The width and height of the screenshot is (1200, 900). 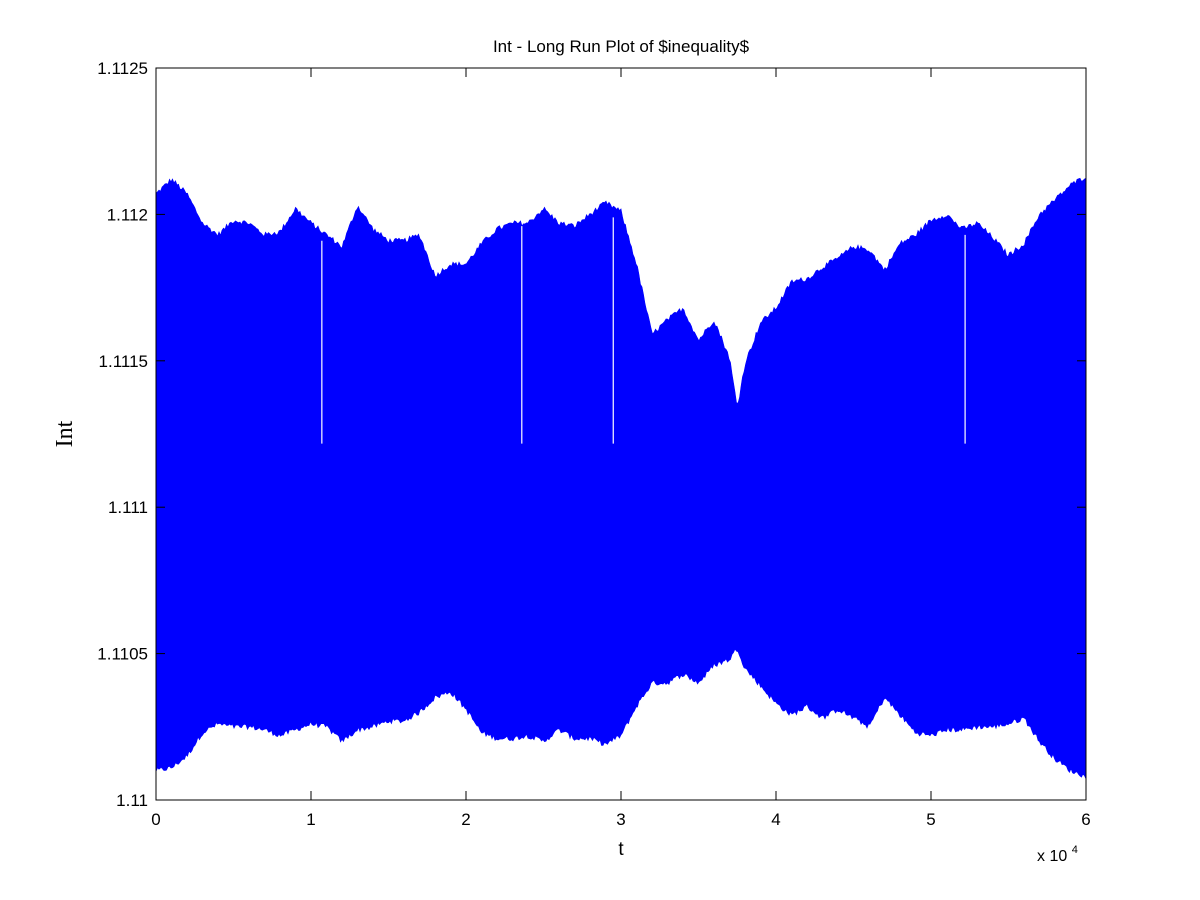 What do you see at coordinates (1052, 856) in the screenshot?
I see `x-axis-multiplier-base: x 10` at bounding box center [1052, 856].